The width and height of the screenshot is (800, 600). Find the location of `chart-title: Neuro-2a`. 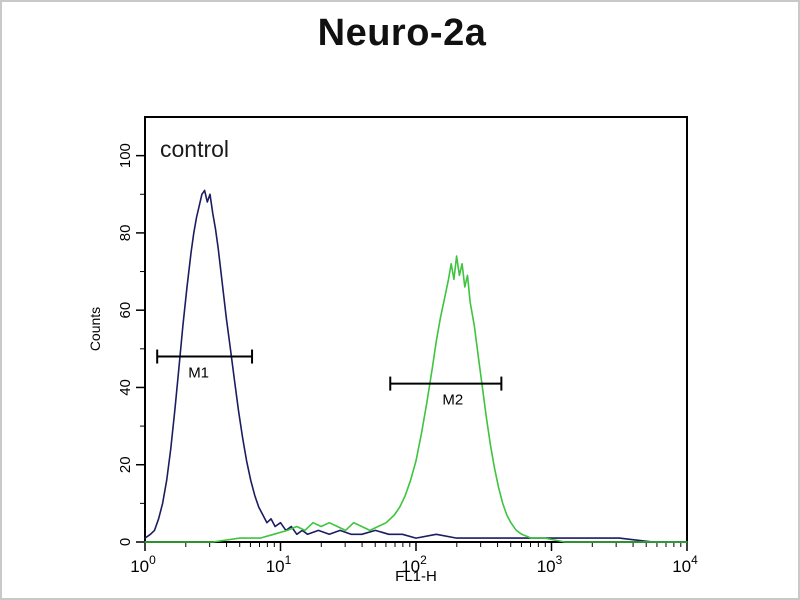

chart-title: Neuro-2a is located at coordinates (402, 33).